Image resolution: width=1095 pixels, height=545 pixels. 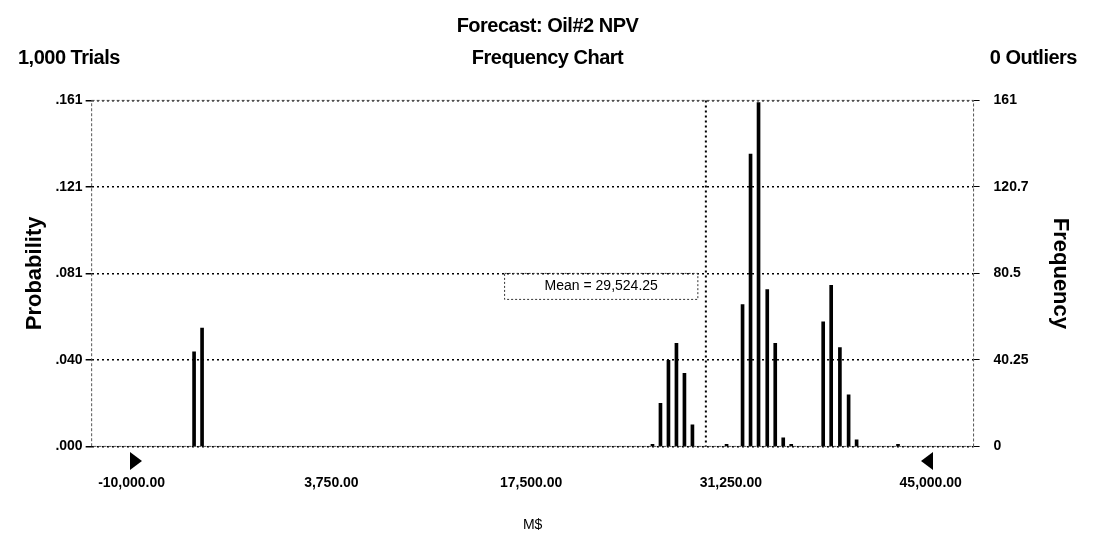 What do you see at coordinates (69, 99) in the screenshot?
I see `y-tick-label: .161` at bounding box center [69, 99].